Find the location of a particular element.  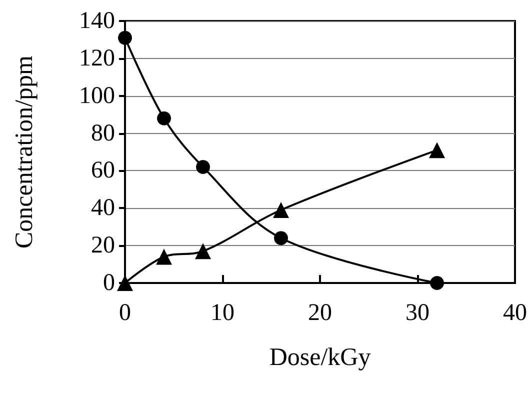

x-tick-label: 30 is located at coordinates (418, 313).